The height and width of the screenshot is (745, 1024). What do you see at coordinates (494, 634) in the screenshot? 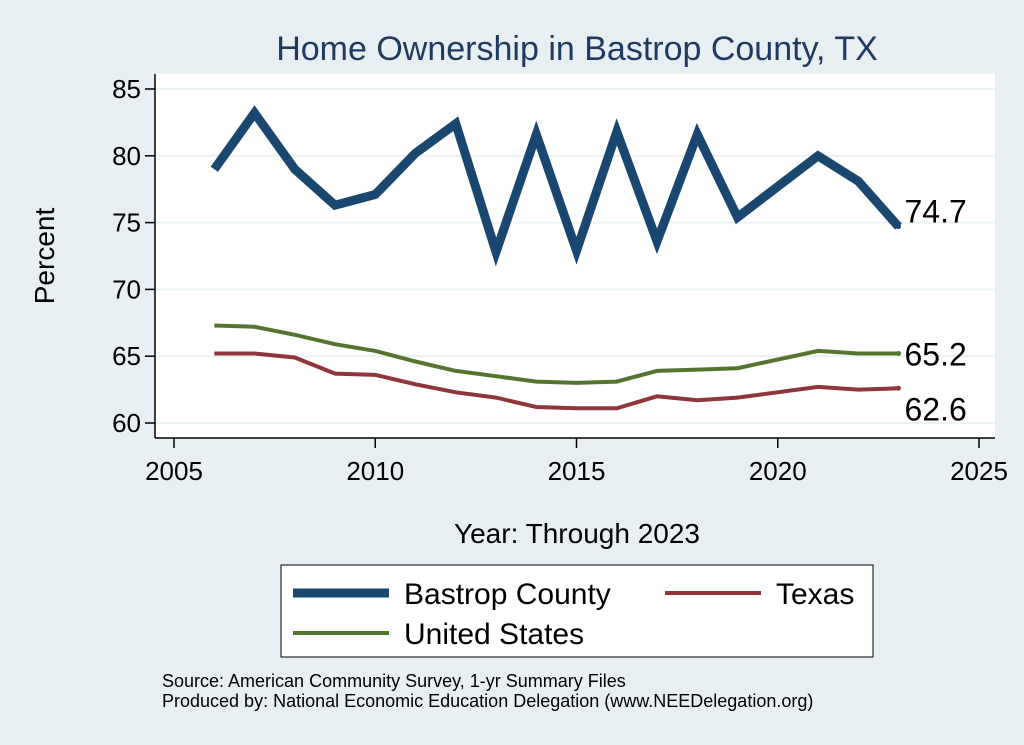
I see `legend-label-united-states: United States` at bounding box center [494, 634].